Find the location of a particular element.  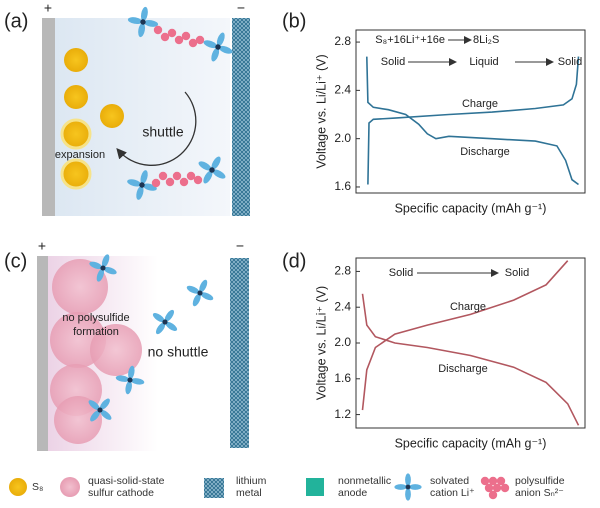

legend-label: metal is located at coordinates (249, 493).